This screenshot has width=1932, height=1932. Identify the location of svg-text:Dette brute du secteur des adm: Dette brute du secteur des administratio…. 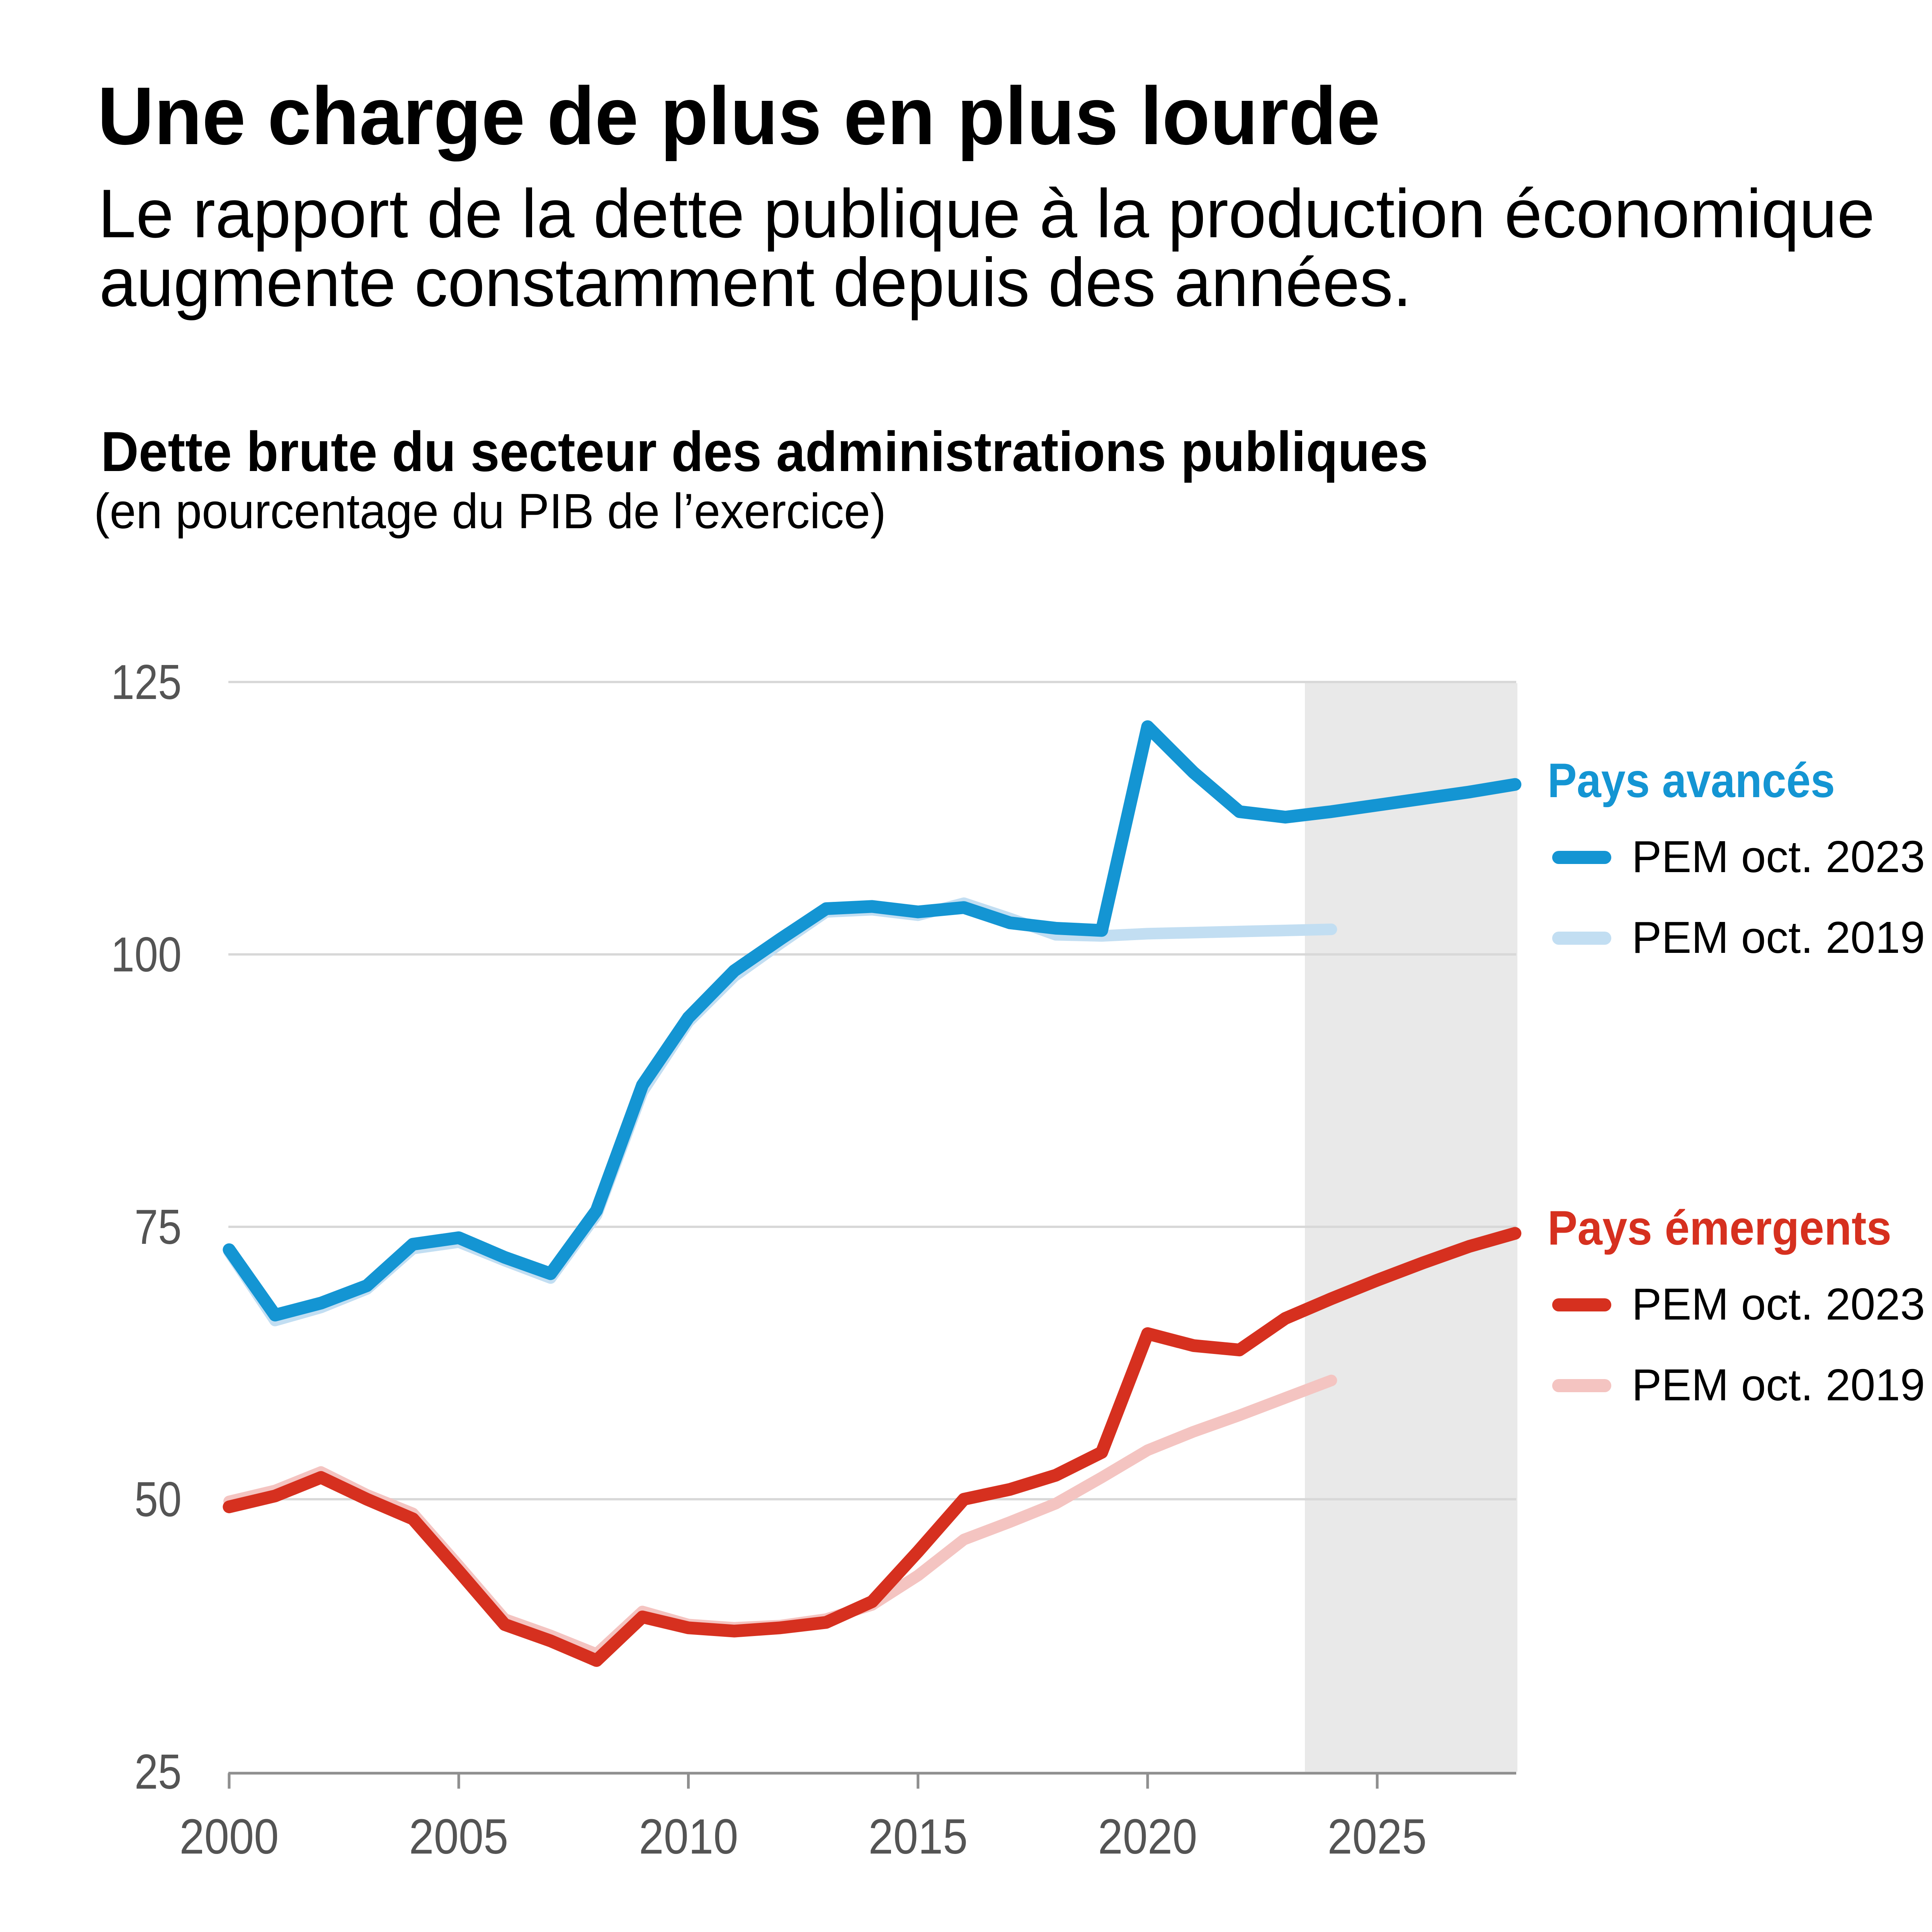
(765, 452).